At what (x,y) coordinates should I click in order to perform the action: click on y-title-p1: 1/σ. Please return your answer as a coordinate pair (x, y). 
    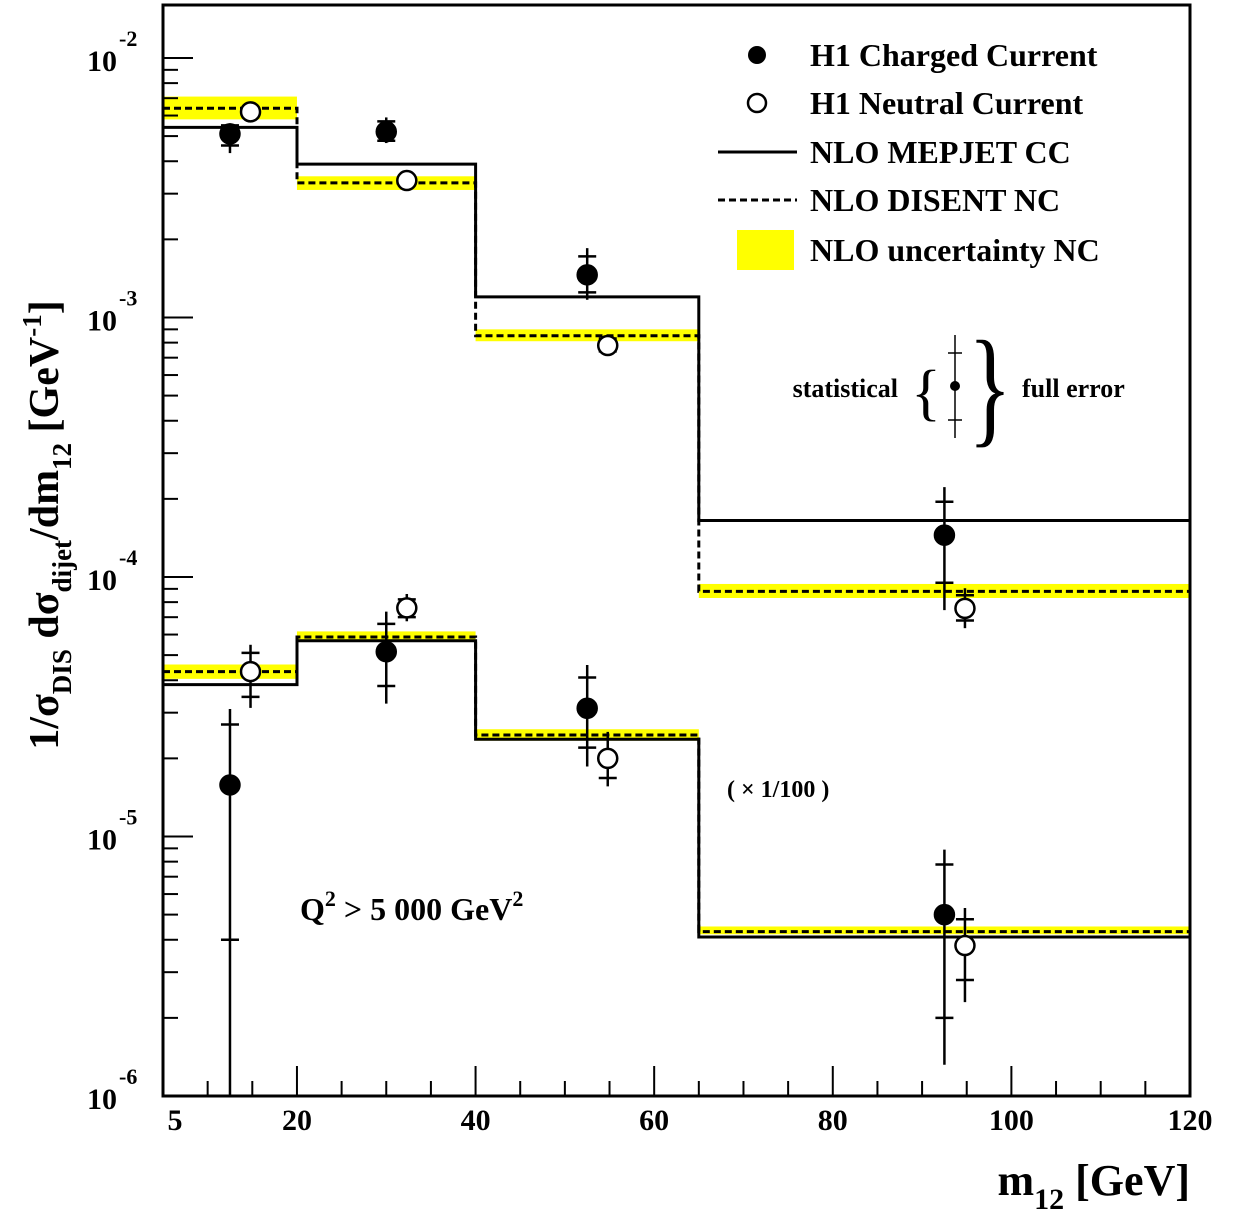
    Looking at the image, I should click on (45, 722).